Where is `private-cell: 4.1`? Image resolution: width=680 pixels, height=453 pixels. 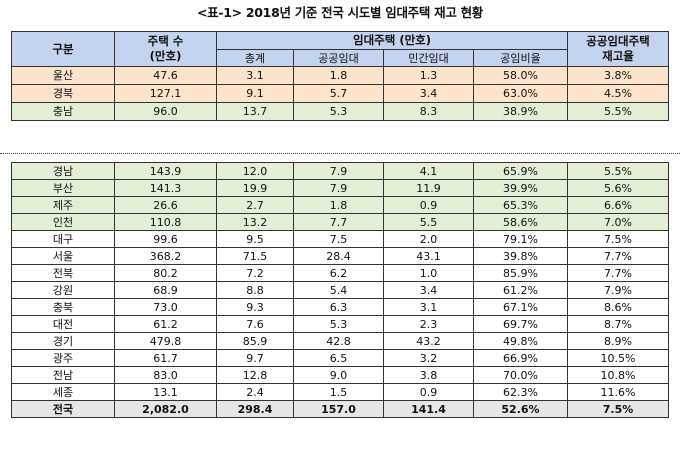
private-cell: 4.1 is located at coordinates (428, 171).